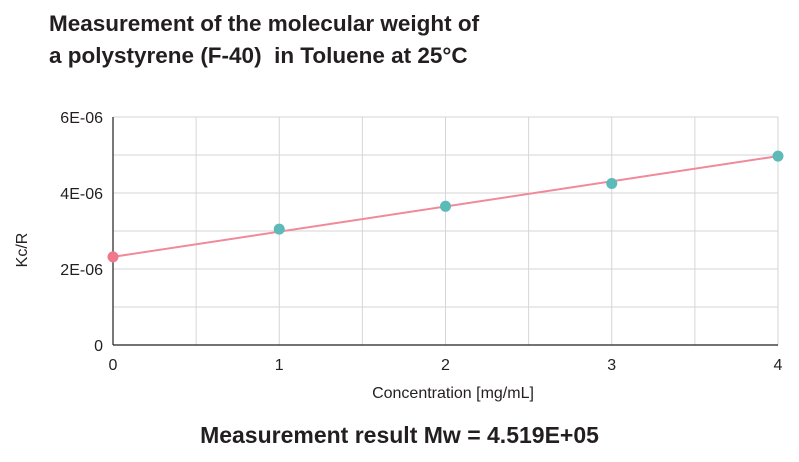  Describe the element at coordinates (113, 365) in the screenshot. I see `x-tick-label: 0` at that location.